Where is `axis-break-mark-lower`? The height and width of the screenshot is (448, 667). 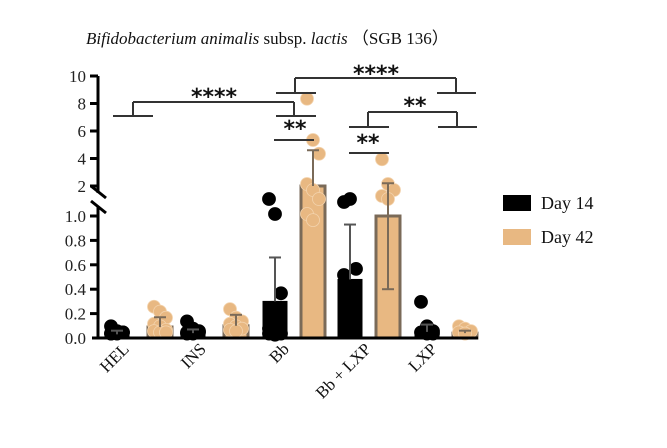 axis-break-mark-lower is located at coordinates (98, 207).